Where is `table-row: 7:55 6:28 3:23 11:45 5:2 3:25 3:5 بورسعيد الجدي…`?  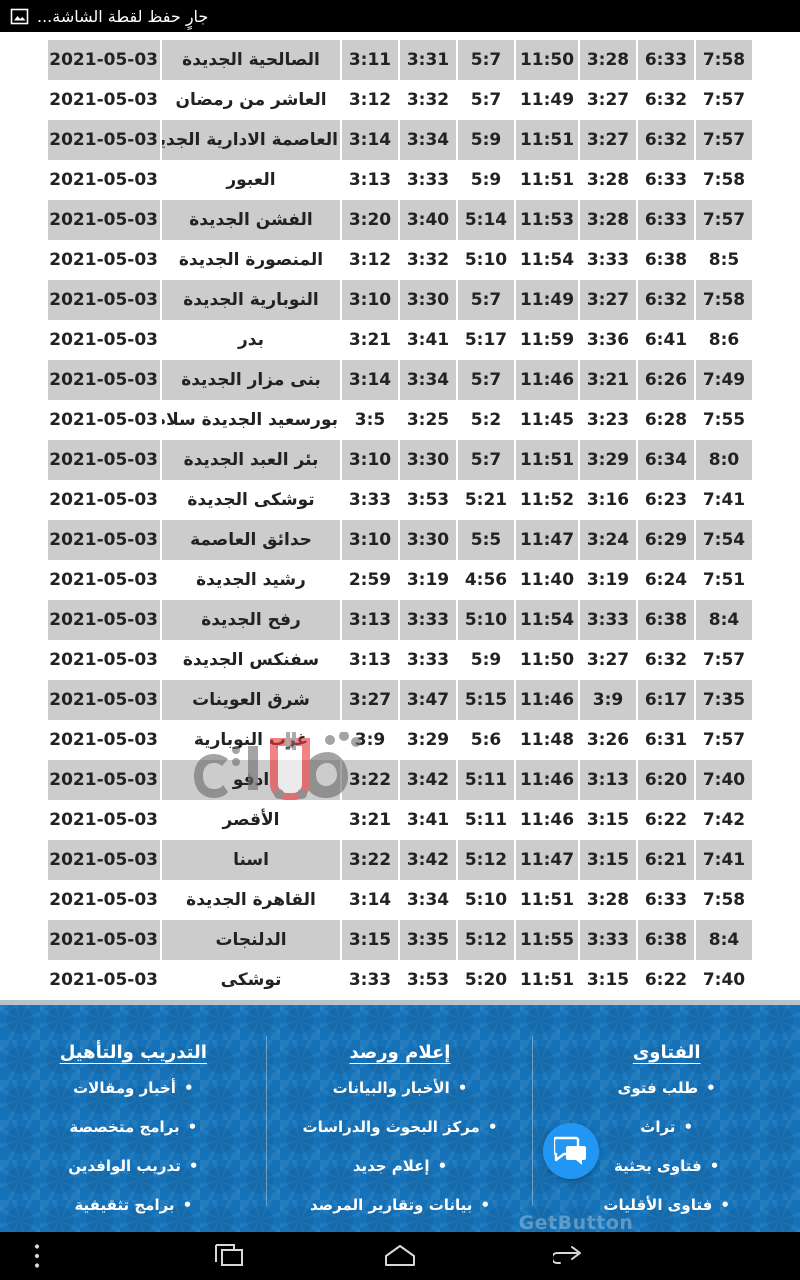
table-row: 7:55 6:28 3:23 11:45 5:2 3:25 3:5 بورسعيد الجدي… is located at coordinates (400, 420).